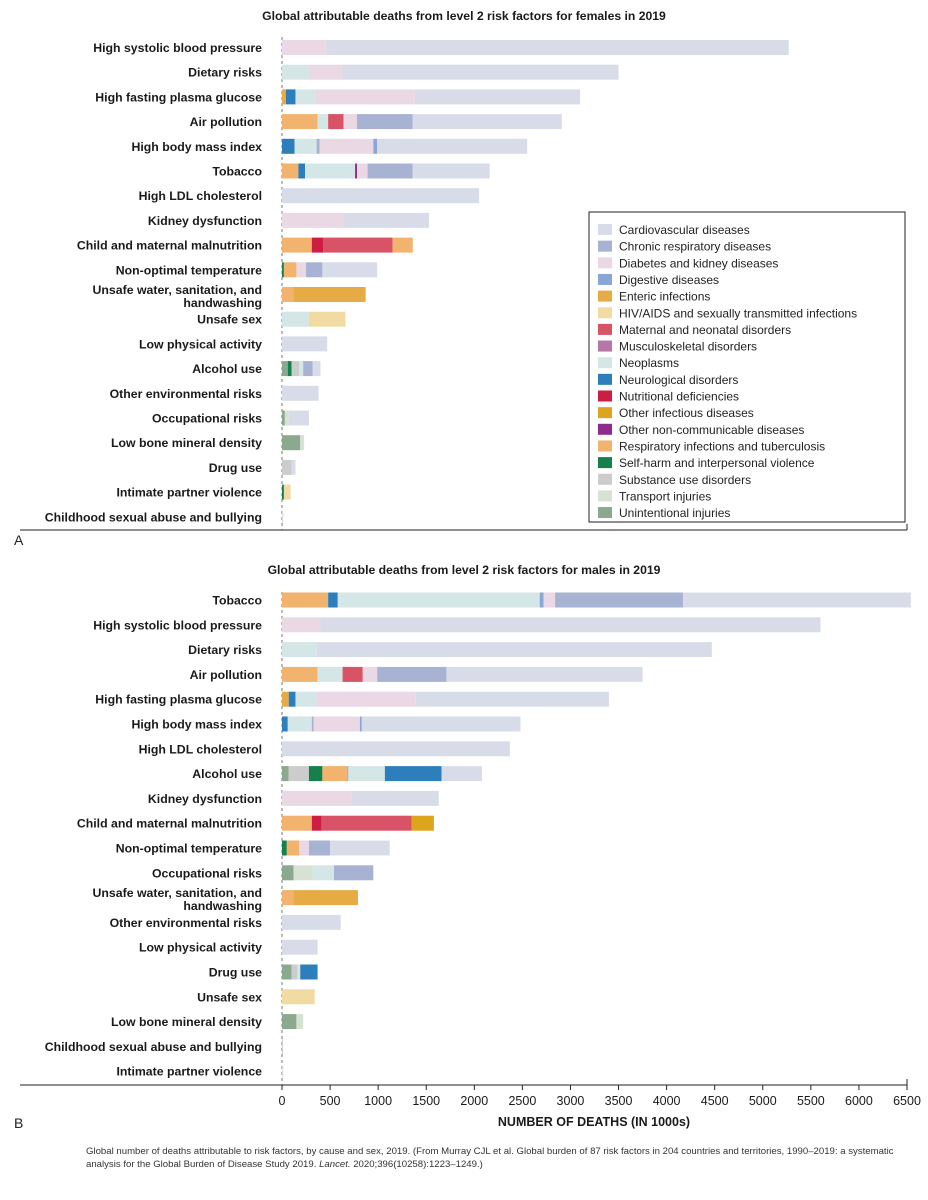  I want to click on category-label-other-environmental-risks: Other environmental risks, so click(186, 394).